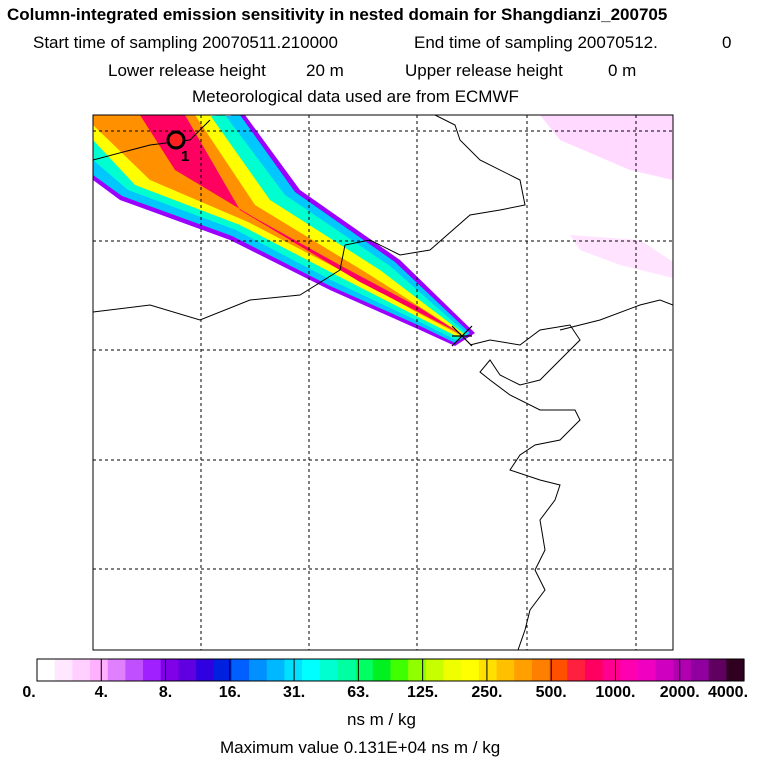  I want to click on met-data-label: Meteorological data used are from ECMWF, so click(355, 96).